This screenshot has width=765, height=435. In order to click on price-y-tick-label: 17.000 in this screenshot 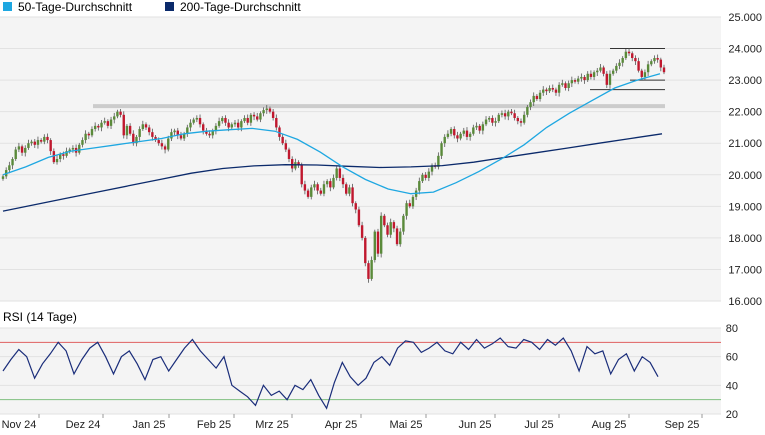, I will do `click(745, 270)`.